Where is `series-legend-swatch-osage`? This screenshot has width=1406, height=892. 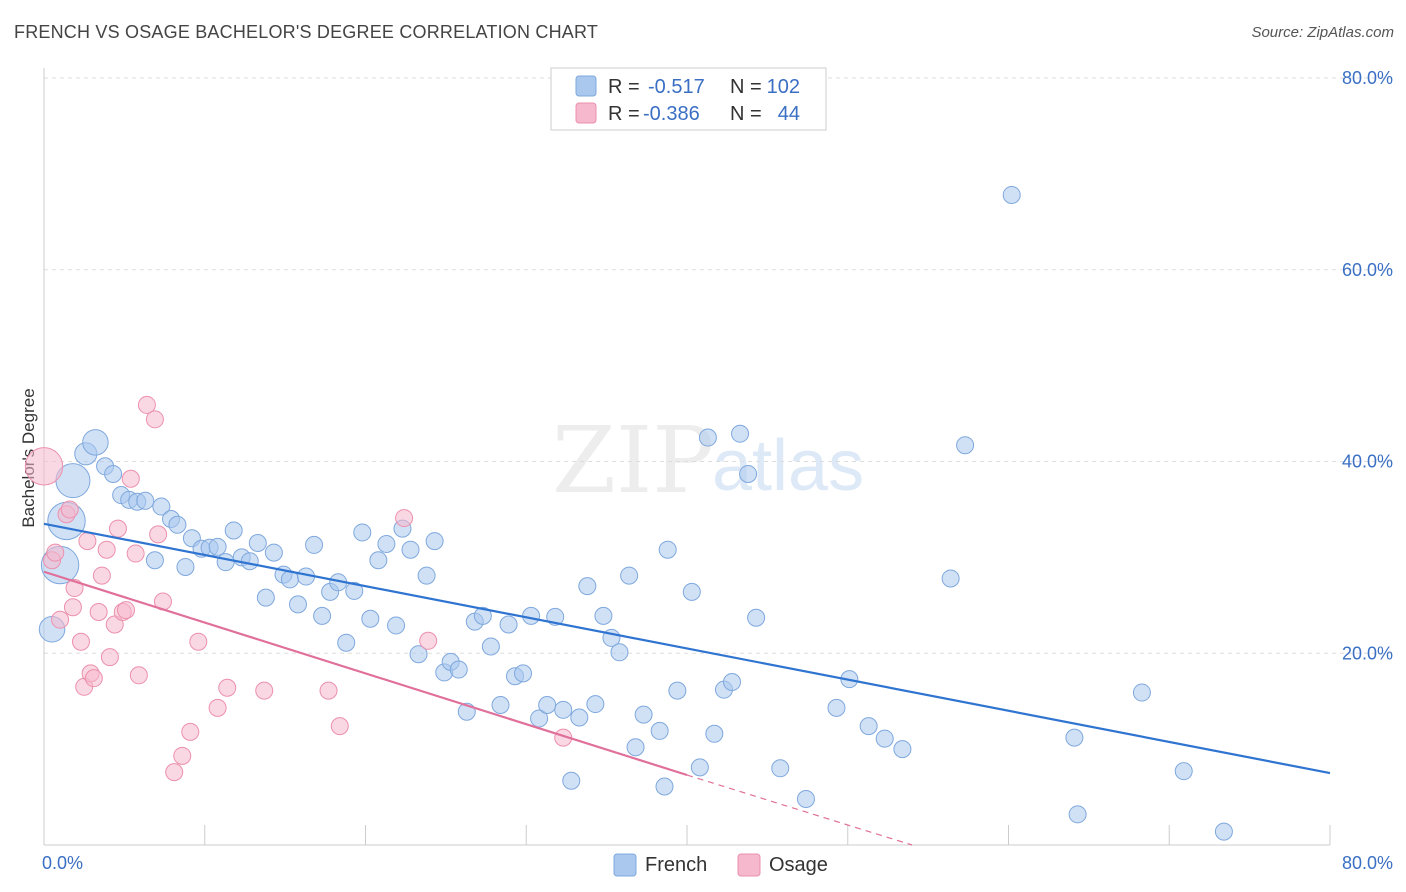
series-legend-swatch-osage is located at coordinates (749, 865).